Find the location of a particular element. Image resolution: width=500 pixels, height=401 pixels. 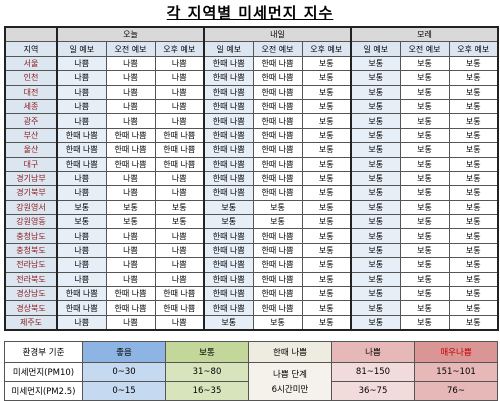

legend-cell: 나쁨 단계 6시간미만 is located at coordinates (290, 381).